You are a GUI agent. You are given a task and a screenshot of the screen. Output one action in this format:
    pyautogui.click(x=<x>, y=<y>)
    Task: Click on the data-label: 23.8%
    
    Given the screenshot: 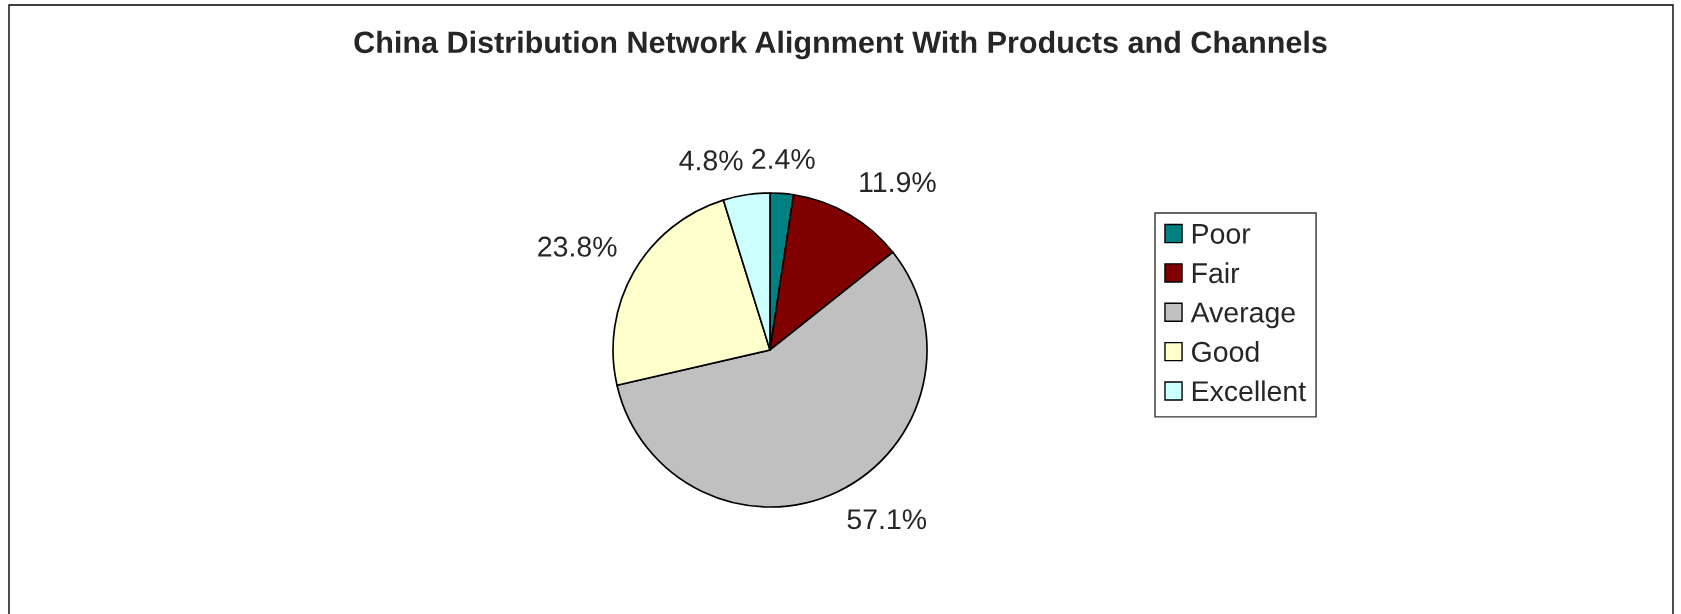 What is the action you would take?
    pyautogui.click(x=577, y=246)
    